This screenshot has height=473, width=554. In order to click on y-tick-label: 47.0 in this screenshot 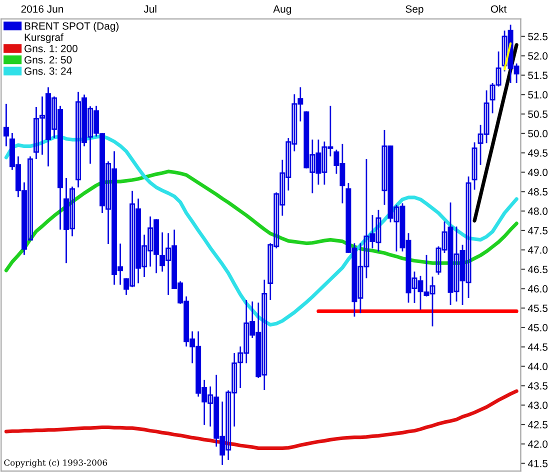, I will do `click(538, 250)`.